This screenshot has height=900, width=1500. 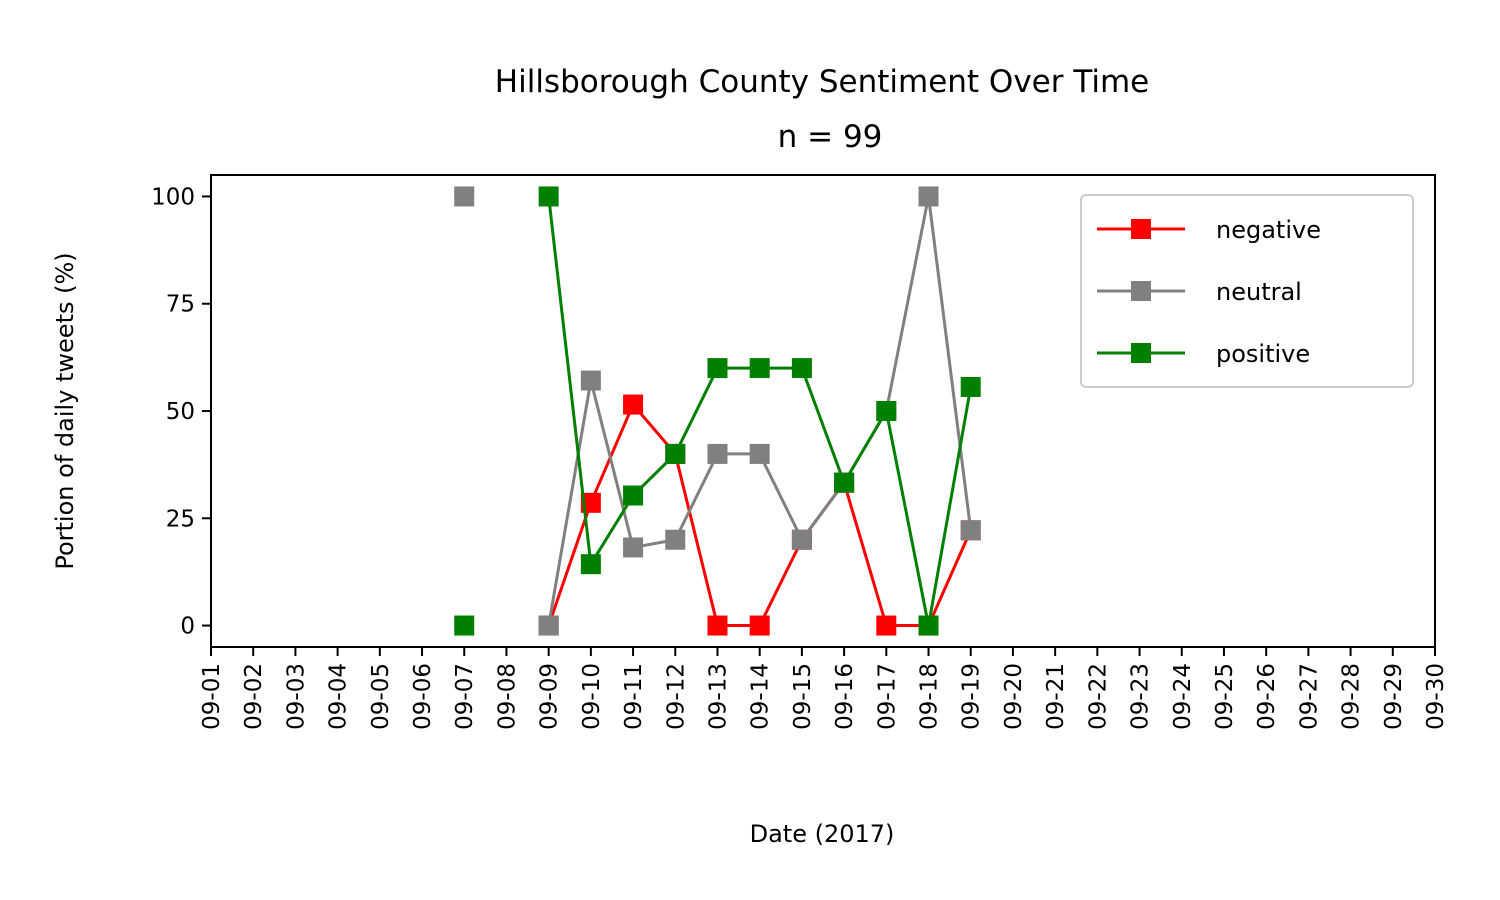 What do you see at coordinates (1183, 696) in the screenshot?
I see `x-tick-label: 09-24` at bounding box center [1183, 696].